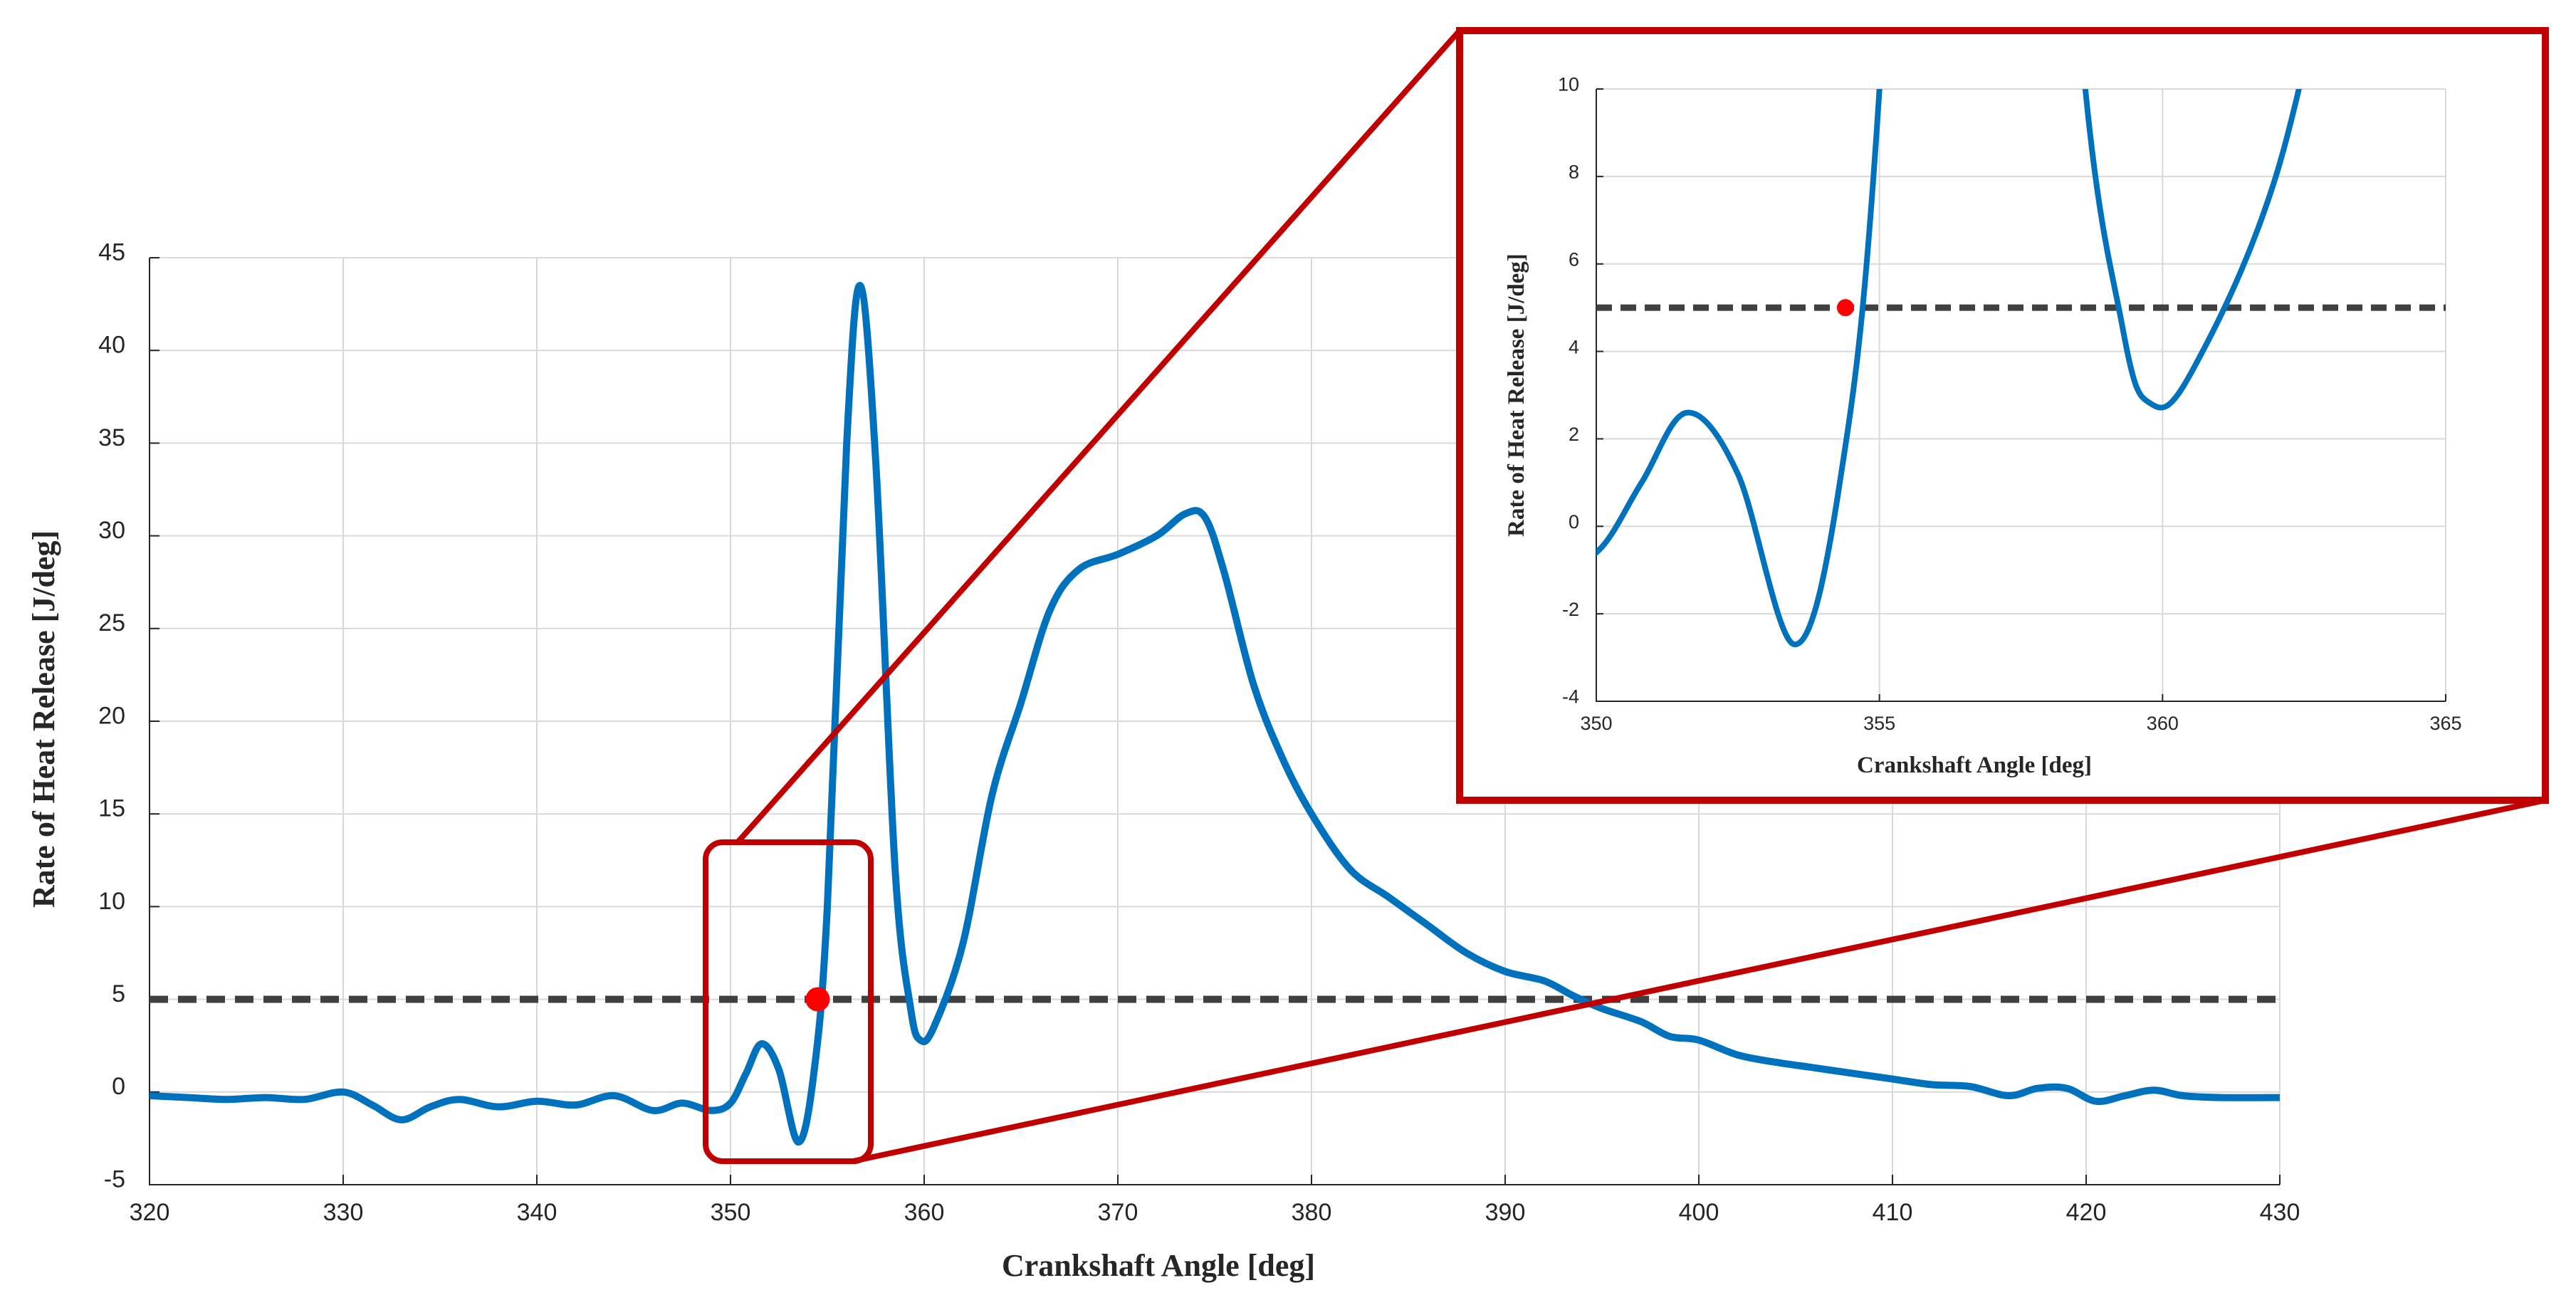  I want to click on inset-y-tick-labels: -4 -2 0 2 4 6 8 10, so click(1580, 391).